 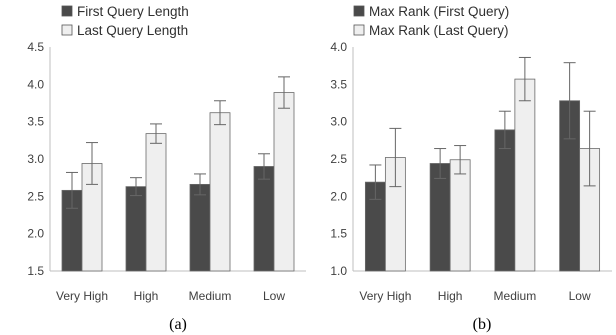 I want to click on legend-label: Last Query Length, so click(x=132, y=30).